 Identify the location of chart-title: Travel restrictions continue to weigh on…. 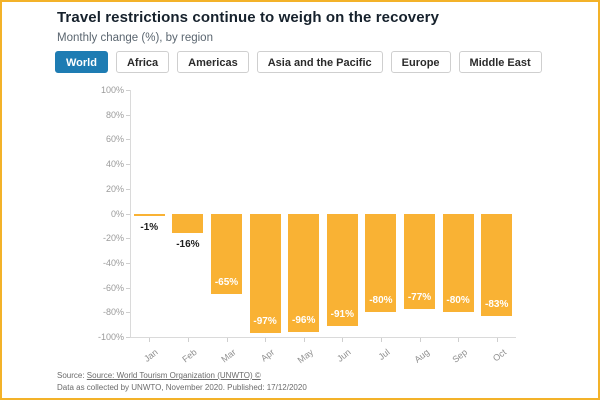
(248, 17).